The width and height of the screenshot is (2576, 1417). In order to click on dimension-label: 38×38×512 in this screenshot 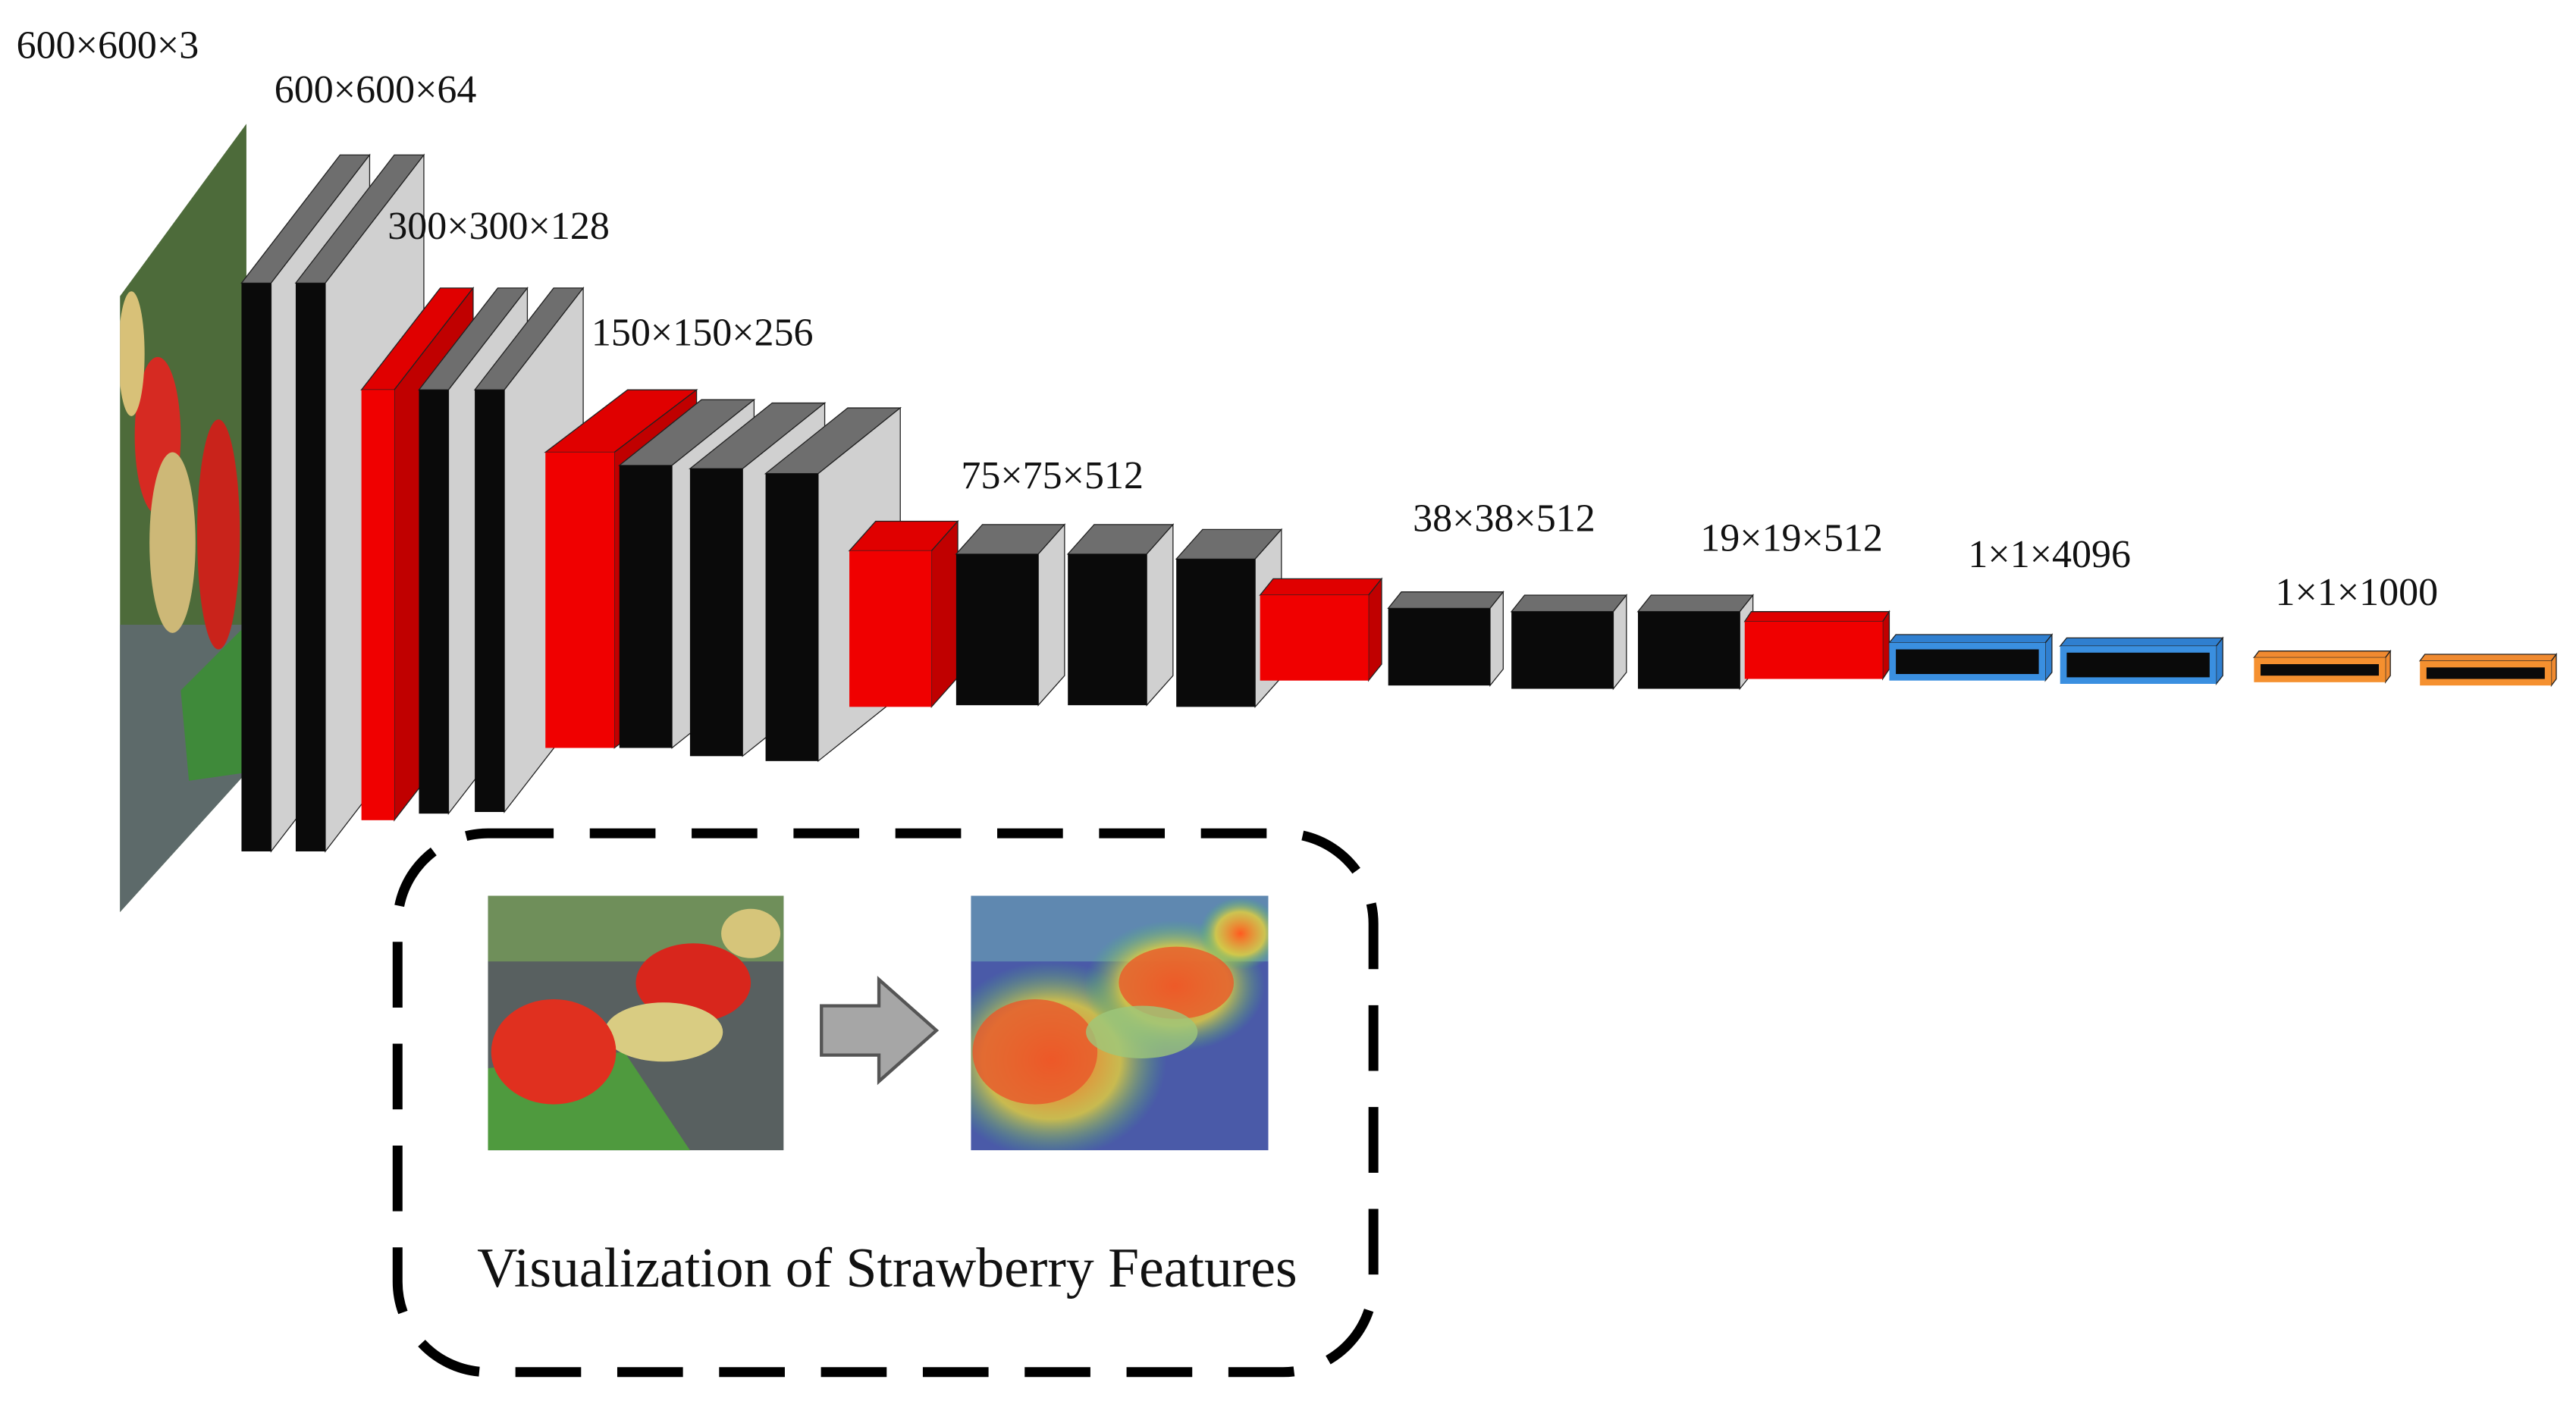, I will do `click(1504, 519)`.